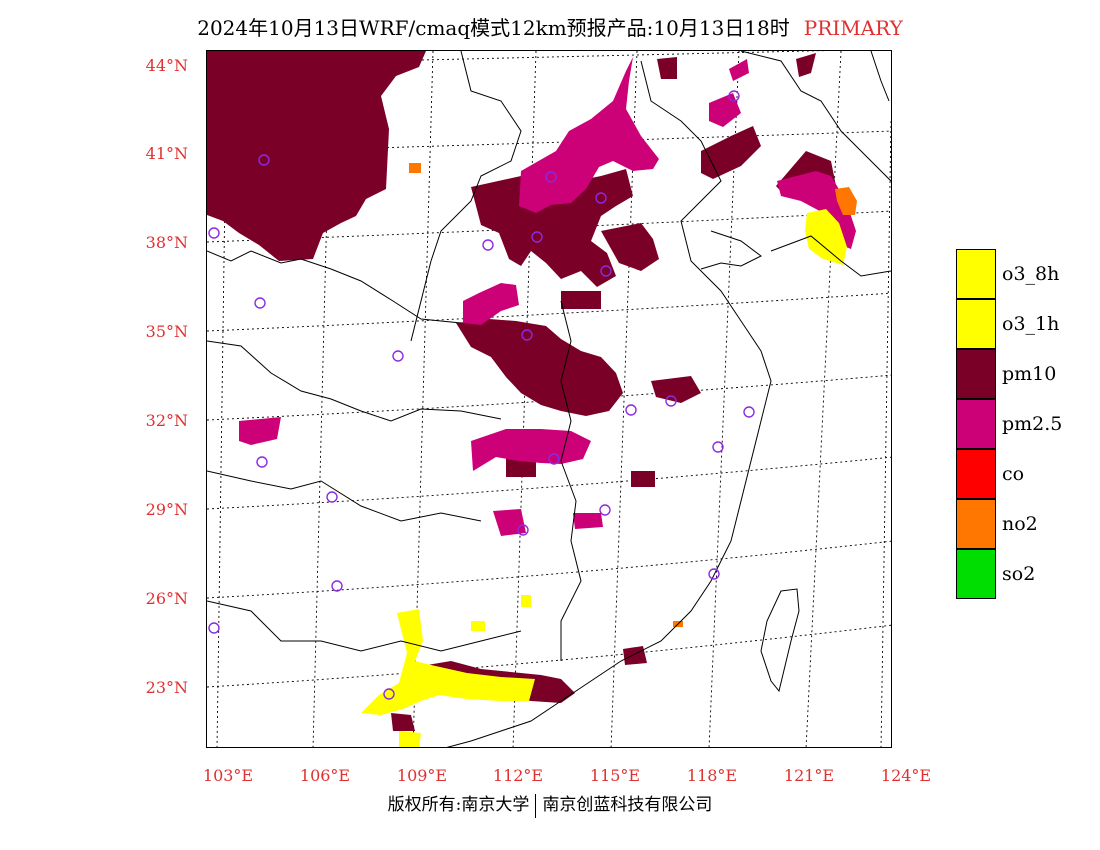 Image resolution: width=1100 pixels, height=850 pixels. Describe the element at coordinates (422, 775) in the screenshot. I see `lon-label-109: 109°E` at that location.